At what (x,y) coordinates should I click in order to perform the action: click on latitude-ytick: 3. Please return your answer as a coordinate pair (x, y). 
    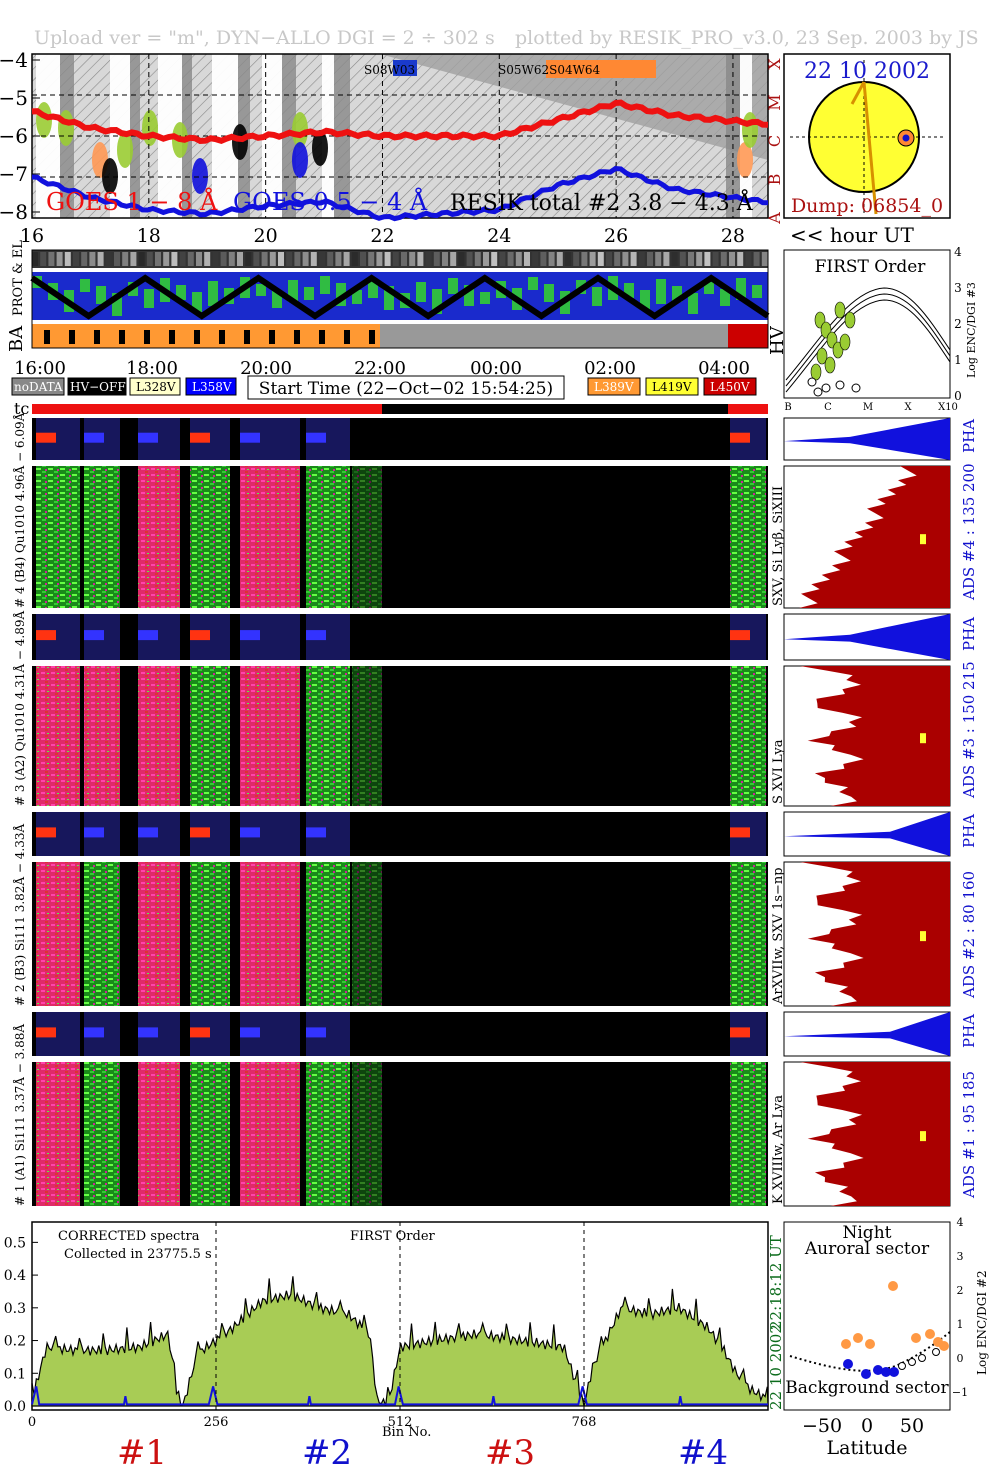
    Looking at the image, I should click on (960, 1256).